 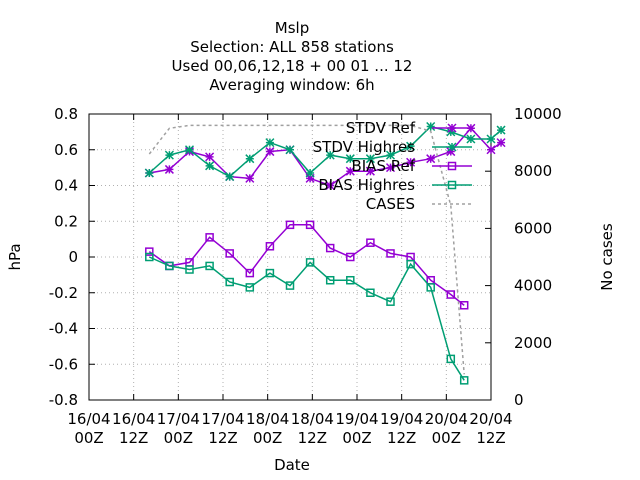 I want to click on legend-marker-bias-highres, so click(x=452, y=185).